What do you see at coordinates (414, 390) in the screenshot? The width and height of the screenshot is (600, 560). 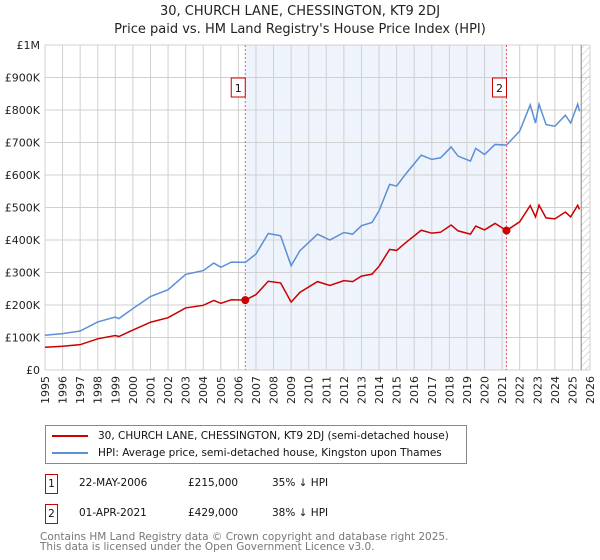 I see `x-tick-label: 2016` at bounding box center [414, 390].